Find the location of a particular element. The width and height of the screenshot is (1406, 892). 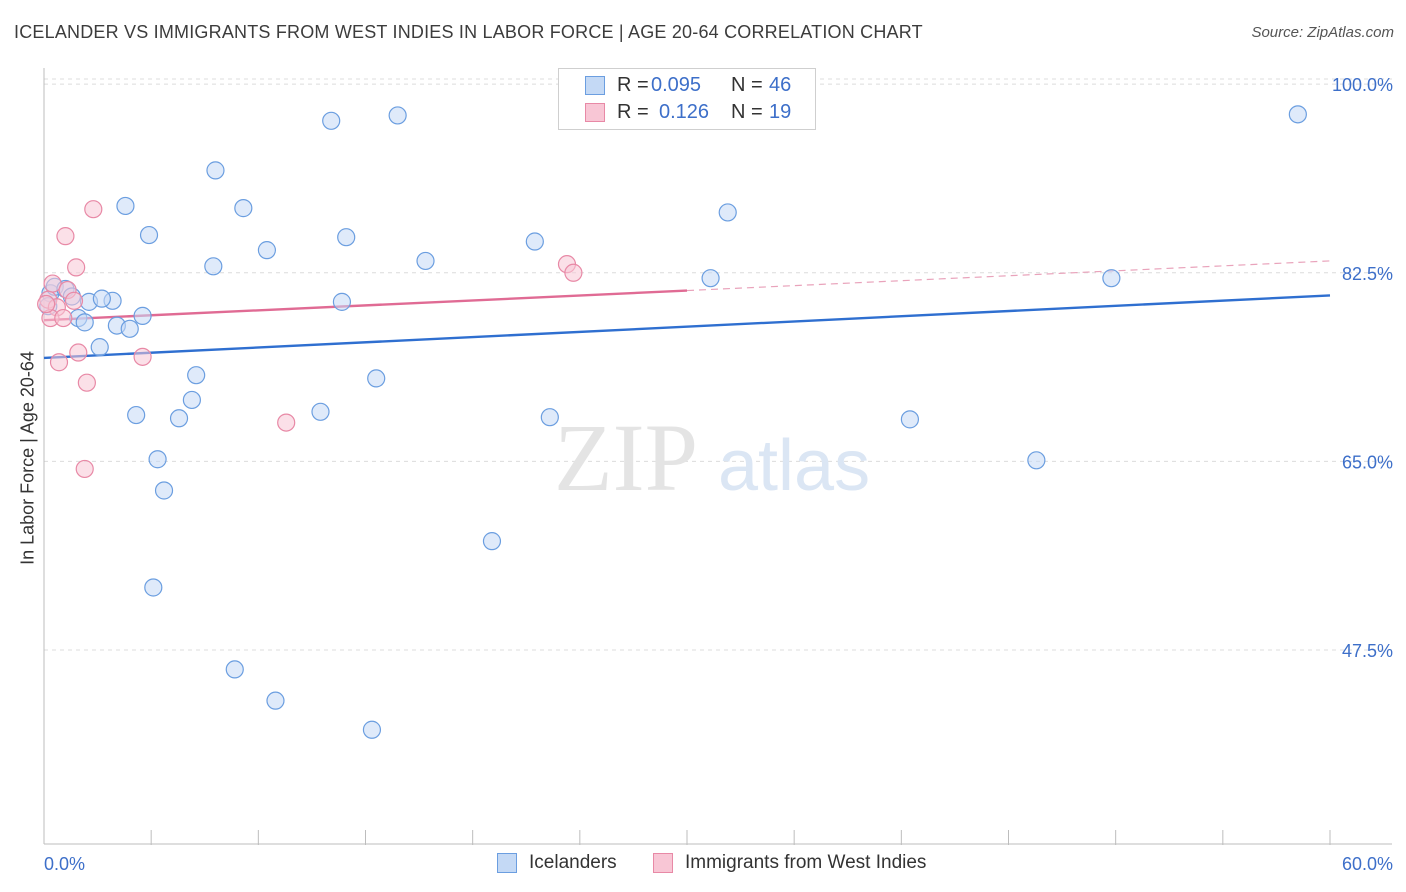

watermark-atlas: atlas is located at coordinates (794, 466).